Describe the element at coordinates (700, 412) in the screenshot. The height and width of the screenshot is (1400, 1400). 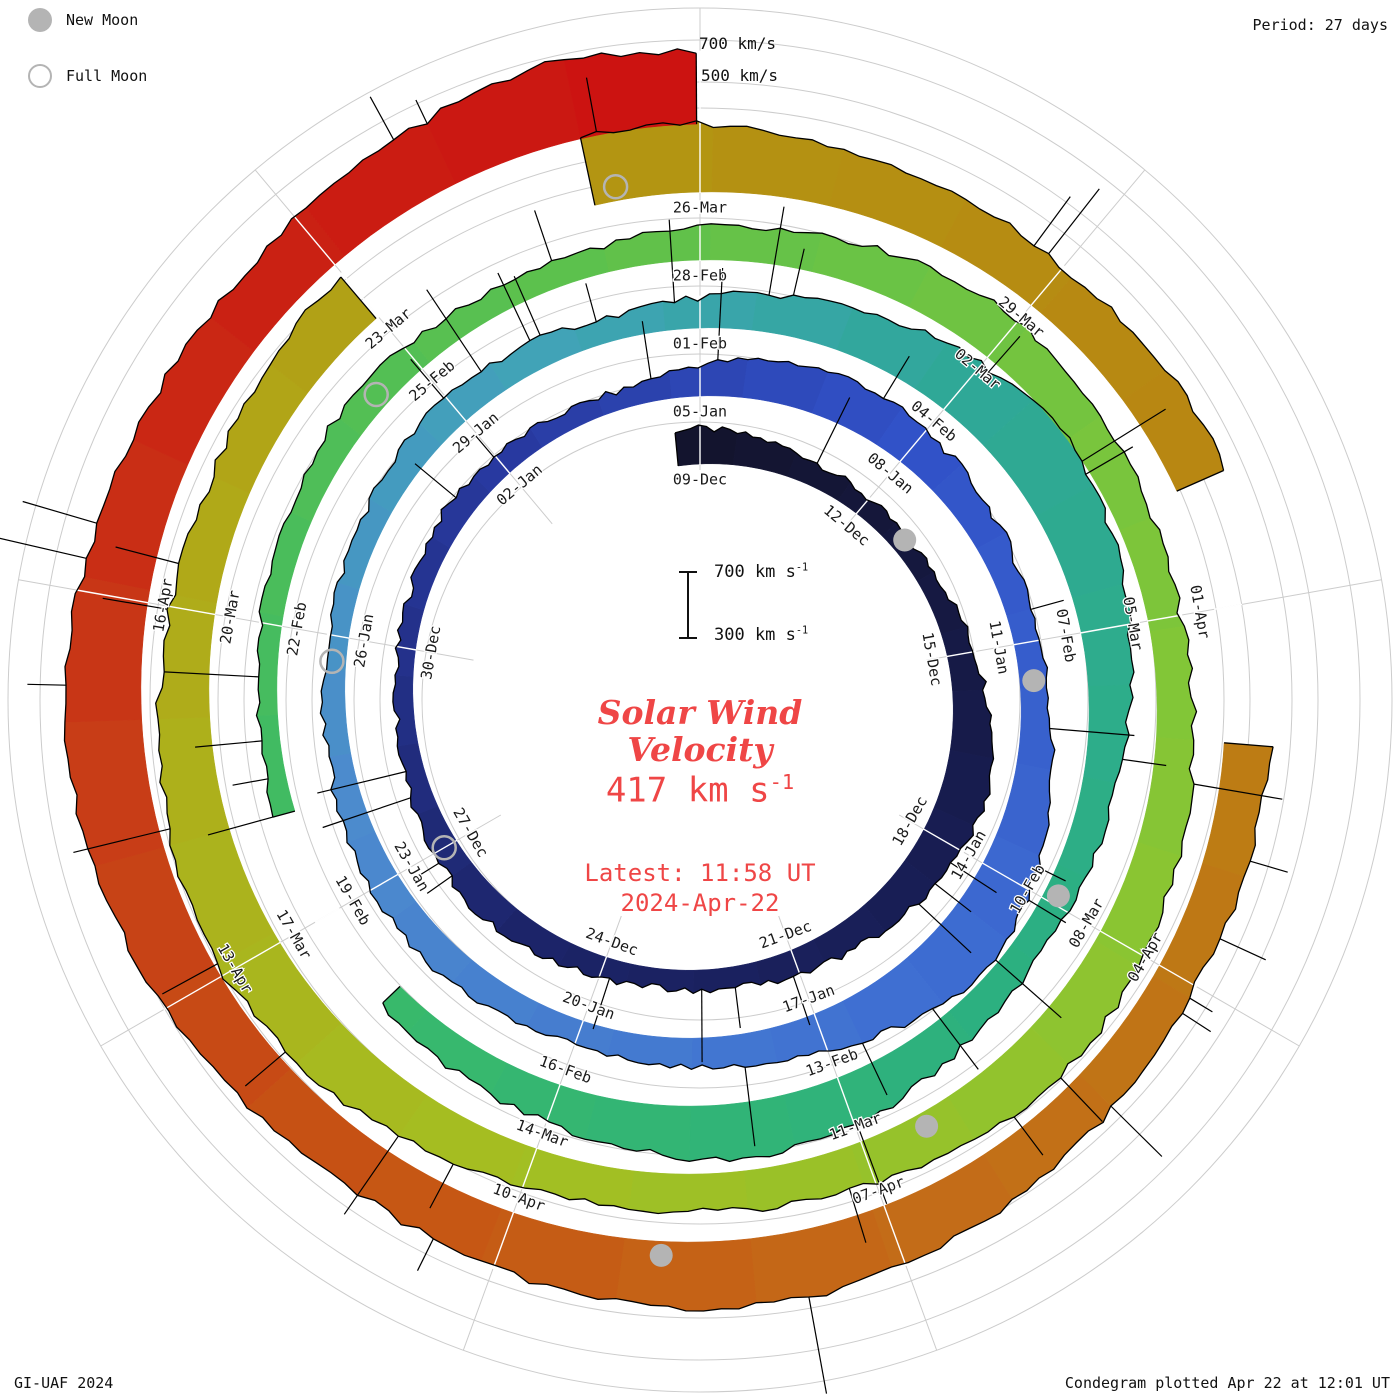
I see `date-label: 05-Jan` at that location.